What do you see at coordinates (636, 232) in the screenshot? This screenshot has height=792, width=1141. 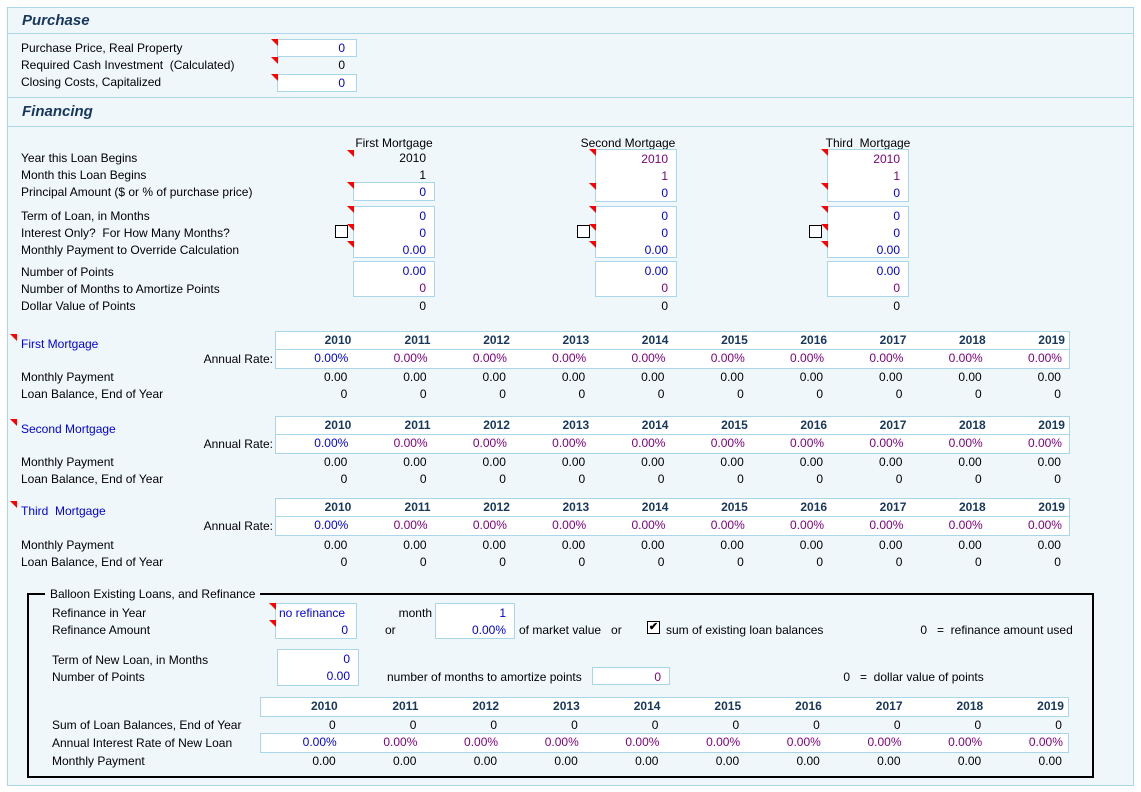 I see `second-term-input-group` at bounding box center [636, 232].